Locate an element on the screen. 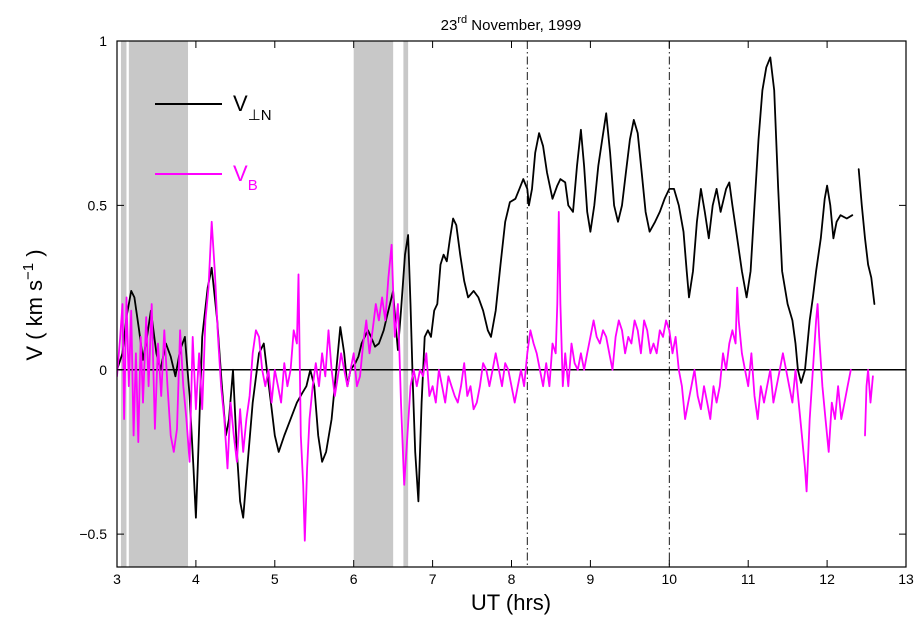  y-label-rest: ) is located at coordinates (34, 255).